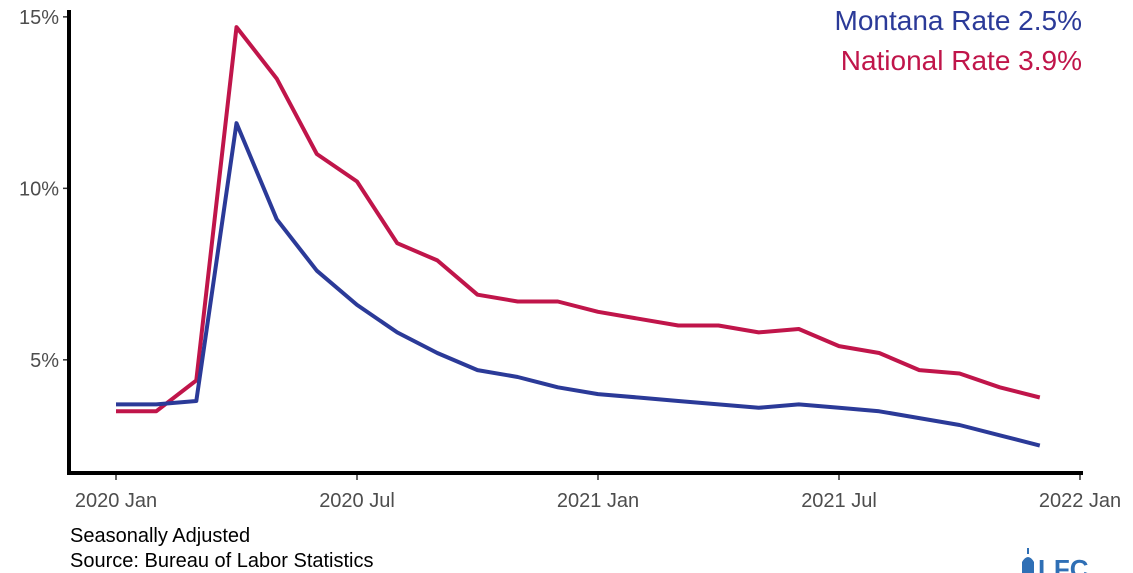 The width and height of the screenshot is (1133, 573). Describe the element at coordinates (961, 60) in the screenshot. I see `legend-national: National Rate 3.9%` at that location.